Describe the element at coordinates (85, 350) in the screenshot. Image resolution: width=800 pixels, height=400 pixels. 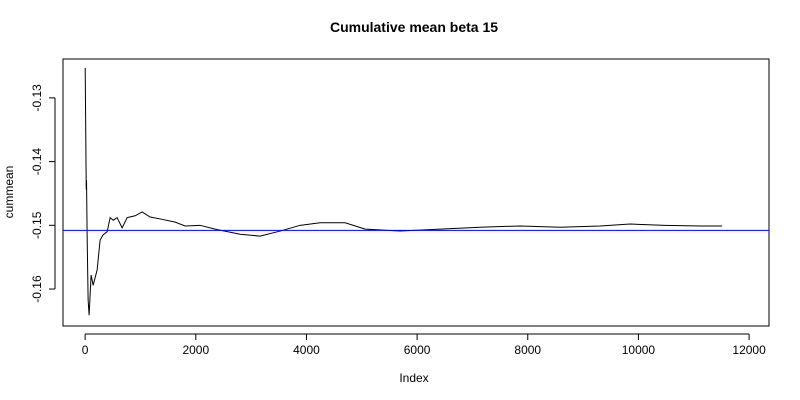
I see `x-tick-label: 0` at that location.